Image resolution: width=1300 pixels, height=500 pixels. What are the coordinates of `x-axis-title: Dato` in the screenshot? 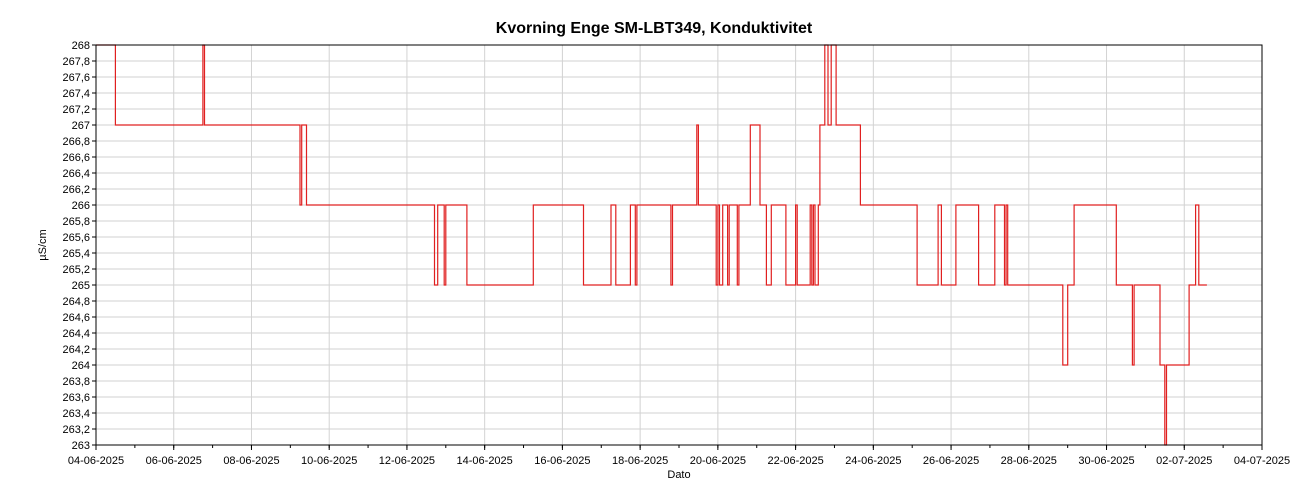 It's located at (678, 475).